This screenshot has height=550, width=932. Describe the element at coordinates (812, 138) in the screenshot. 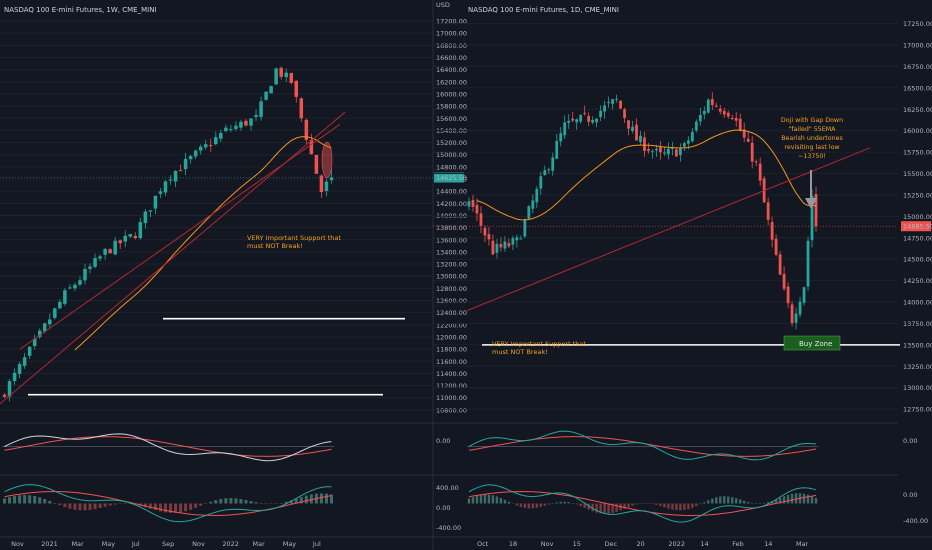

I see `doji-note-line: Bearish undertones` at that location.